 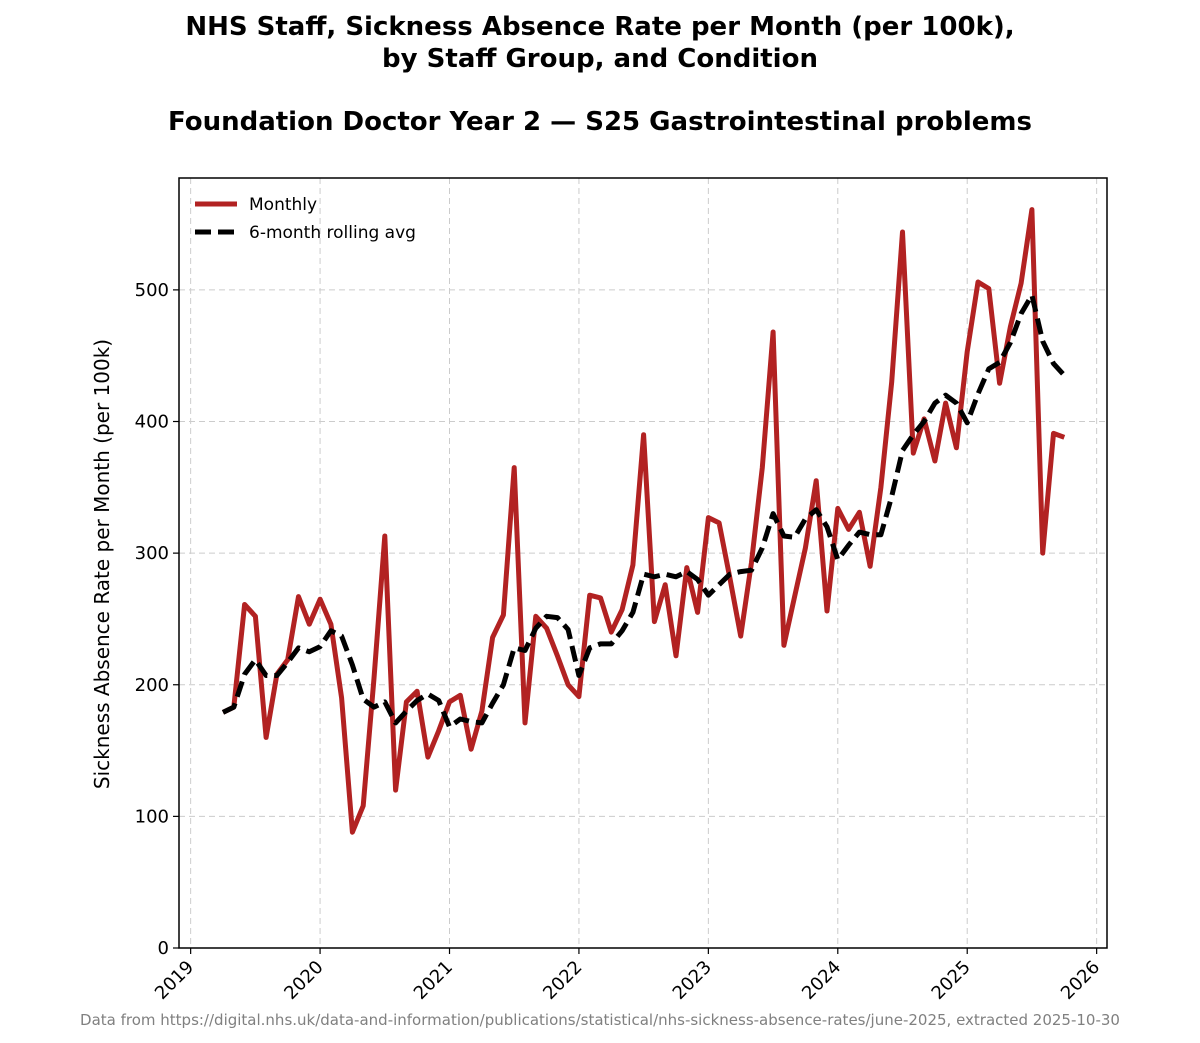 I want to click on x-tick-label: 2019, so click(x=174, y=980).